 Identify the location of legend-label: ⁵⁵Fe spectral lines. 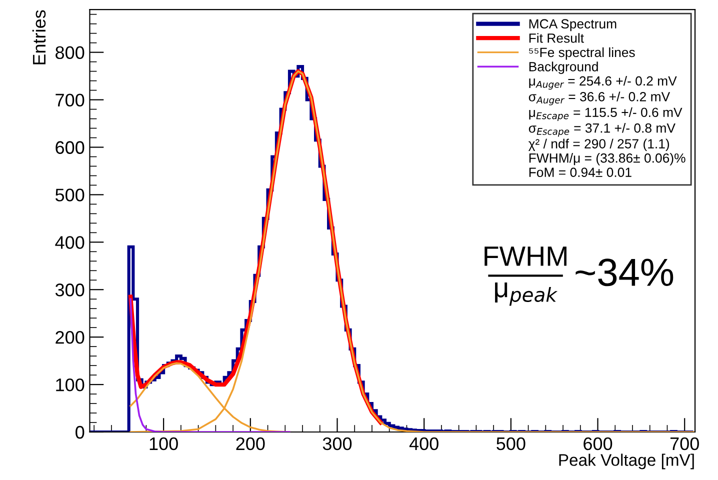
(582, 53).